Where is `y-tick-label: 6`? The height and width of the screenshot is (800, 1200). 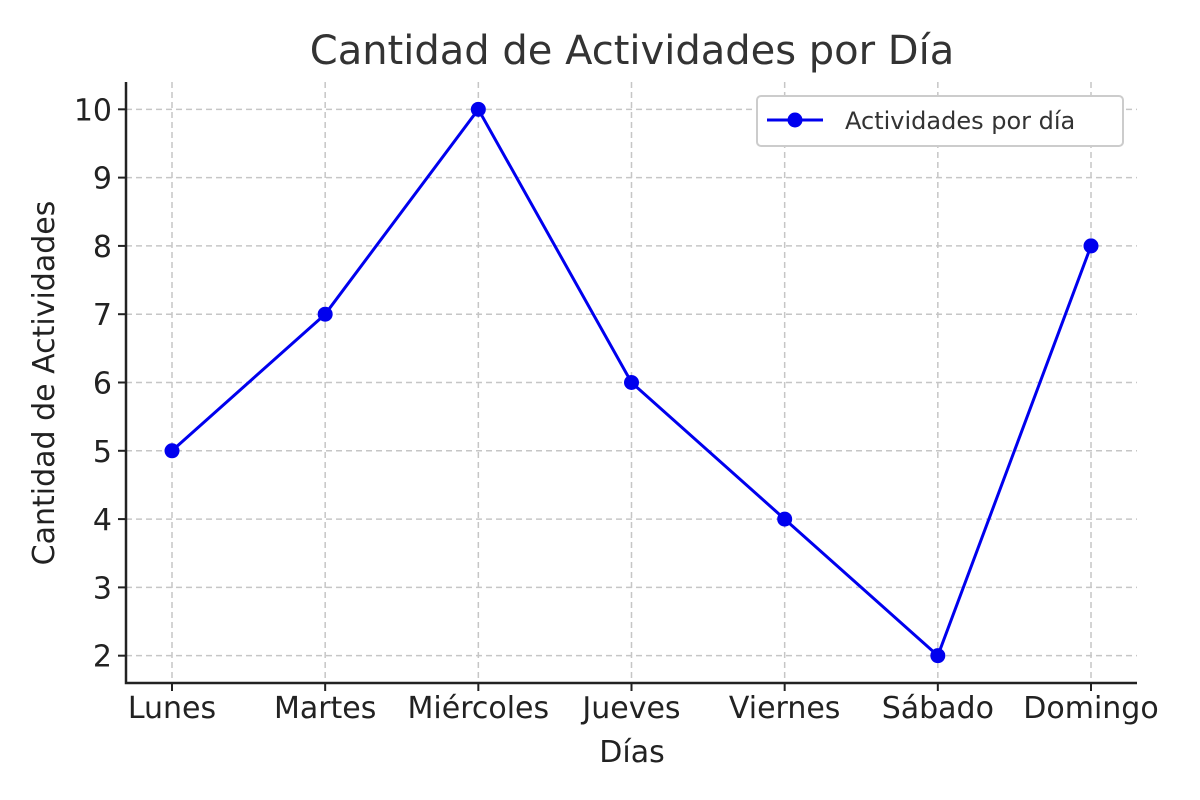
y-tick-label: 6 is located at coordinates (102, 384).